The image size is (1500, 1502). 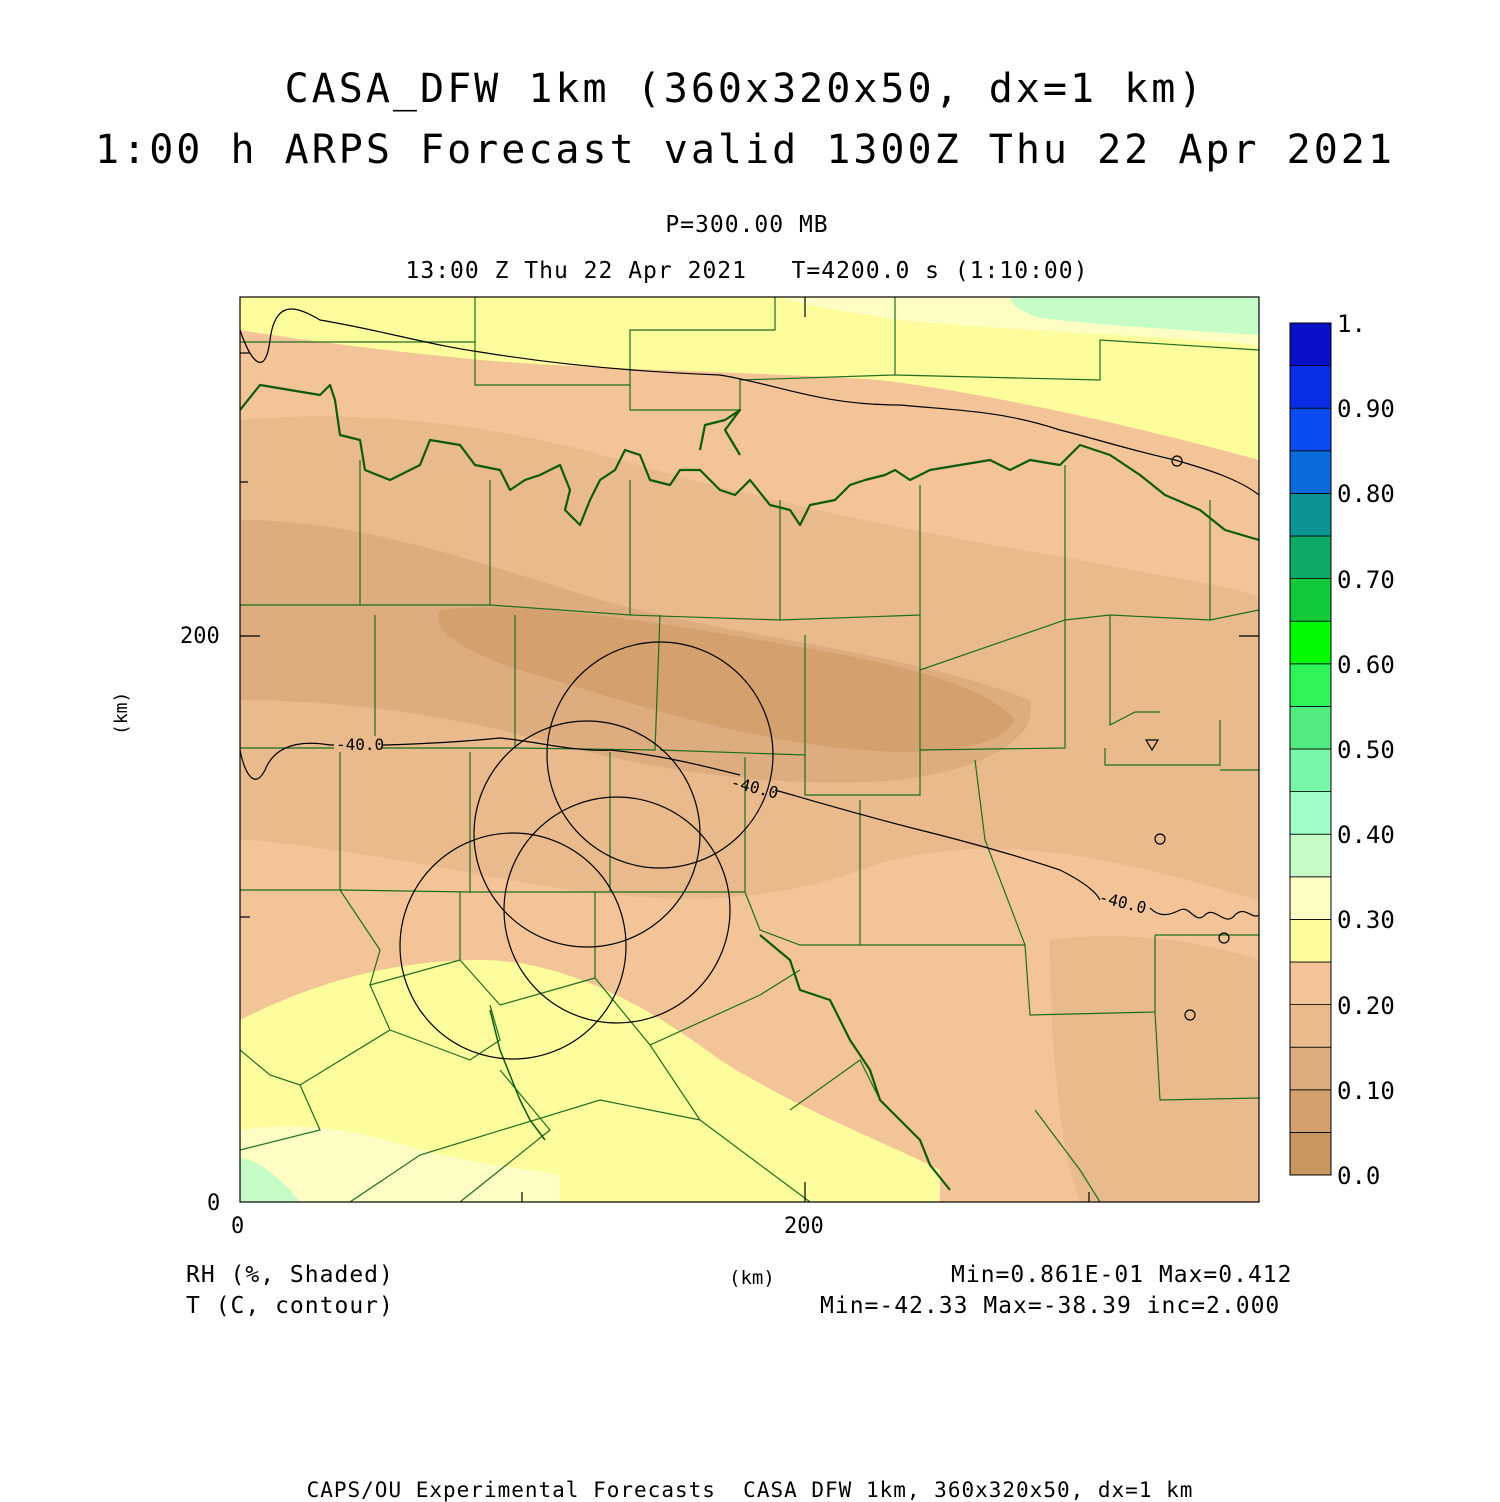 I want to click on shaded-field-name: RH (%, Shaded), so click(x=290, y=1275).